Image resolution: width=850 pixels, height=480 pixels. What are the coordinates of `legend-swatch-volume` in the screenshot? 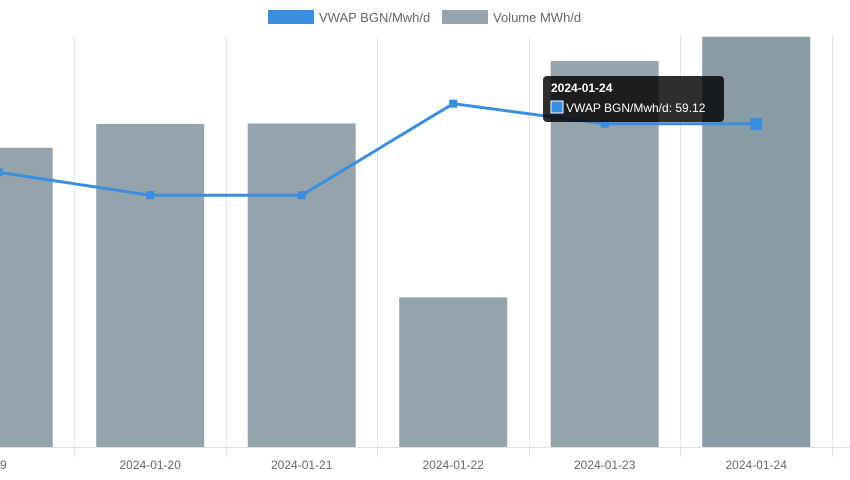 It's located at (465, 17).